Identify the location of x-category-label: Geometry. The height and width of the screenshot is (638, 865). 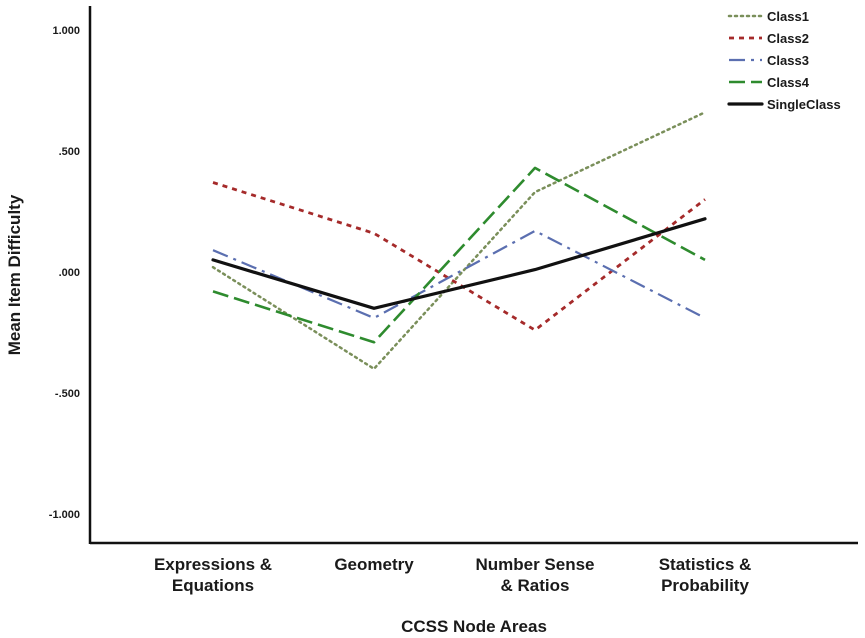
(374, 564).